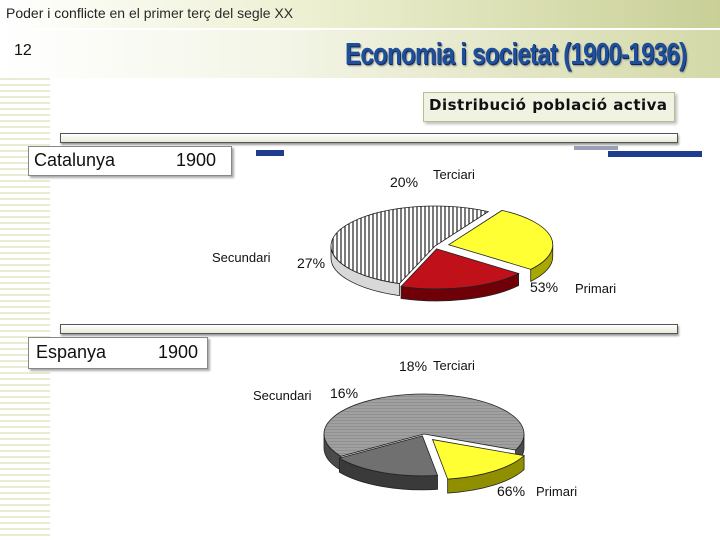 The image size is (720, 540). What do you see at coordinates (404, 182) in the screenshot?
I see `pie-value-label: 20%` at bounding box center [404, 182].